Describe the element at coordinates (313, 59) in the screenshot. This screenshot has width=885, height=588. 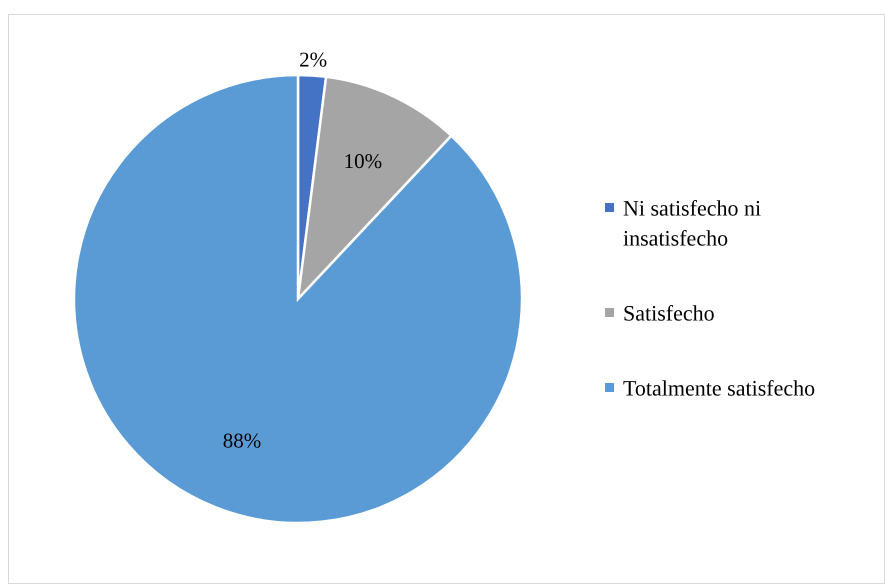
I see `data-label: 2%` at that location.